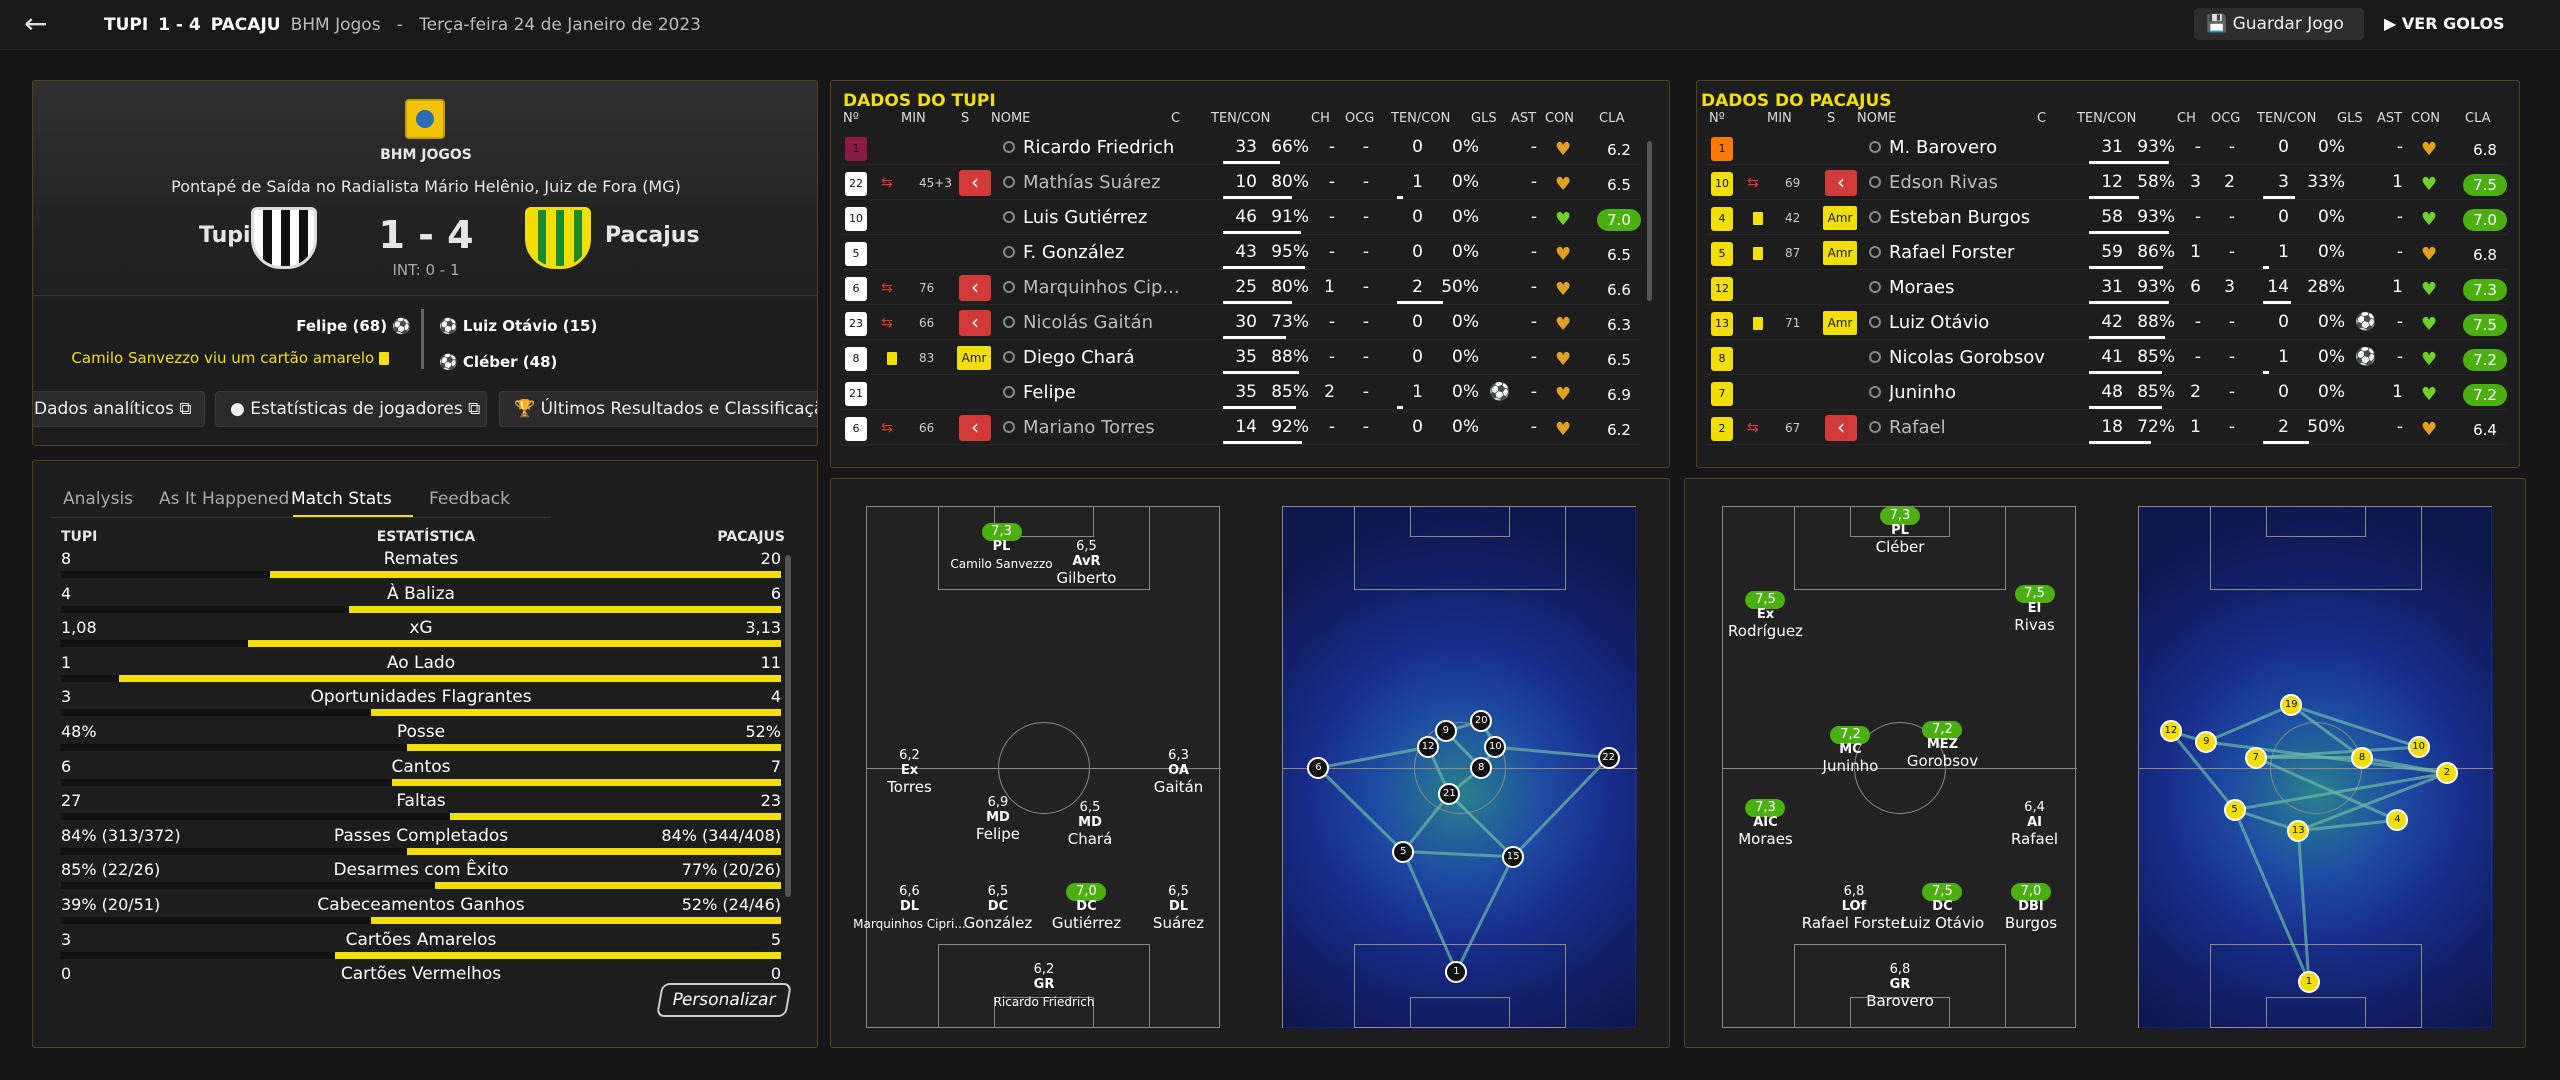 The width and height of the screenshot is (2560, 1080). What do you see at coordinates (2255, 757) in the screenshot?
I see `network-player-node: 7` at bounding box center [2255, 757].